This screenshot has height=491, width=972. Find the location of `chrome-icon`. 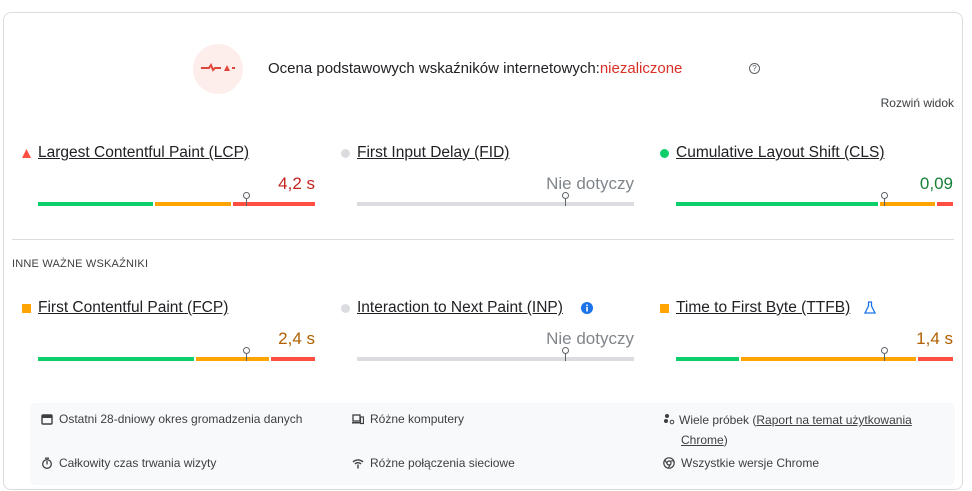

chrome-icon is located at coordinates (669, 463).